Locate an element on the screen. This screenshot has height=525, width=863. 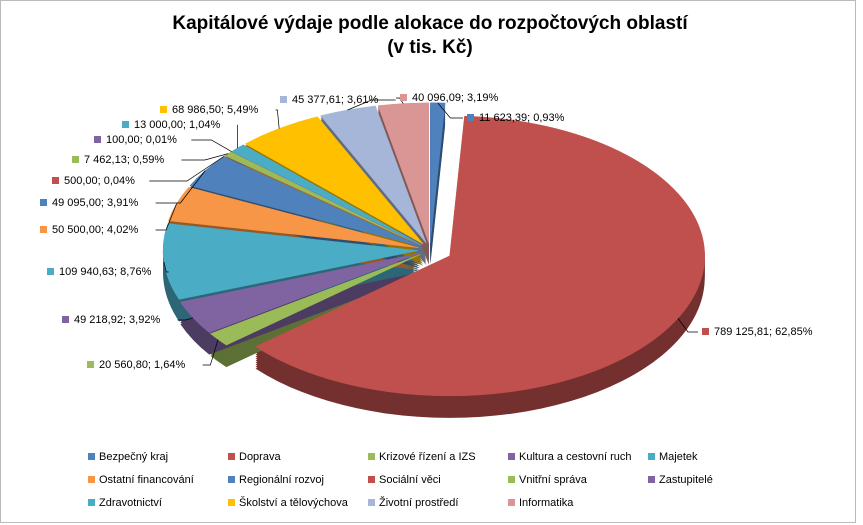
legend-label: Krizové řízení a IZS is located at coordinates (427, 457).